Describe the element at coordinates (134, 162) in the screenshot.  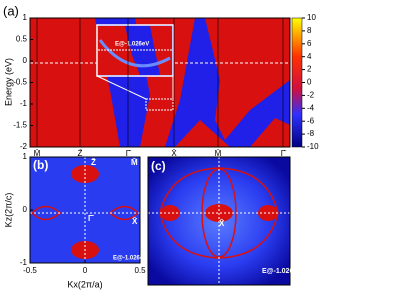
I see `point-label: M̄` at that location.